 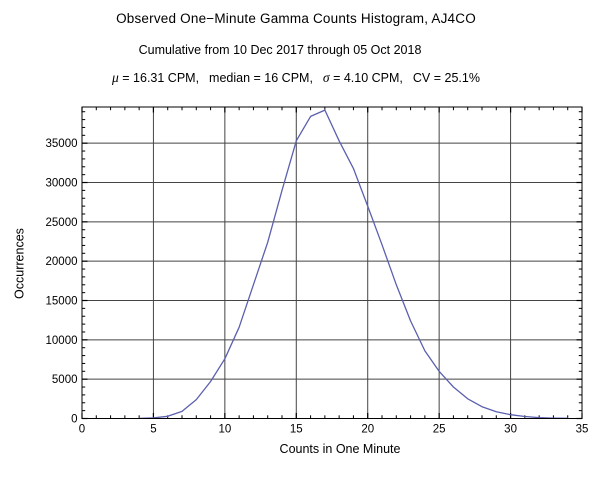 What do you see at coordinates (62, 223) in the screenshot?
I see `y-tick-label: 25000` at bounding box center [62, 223].